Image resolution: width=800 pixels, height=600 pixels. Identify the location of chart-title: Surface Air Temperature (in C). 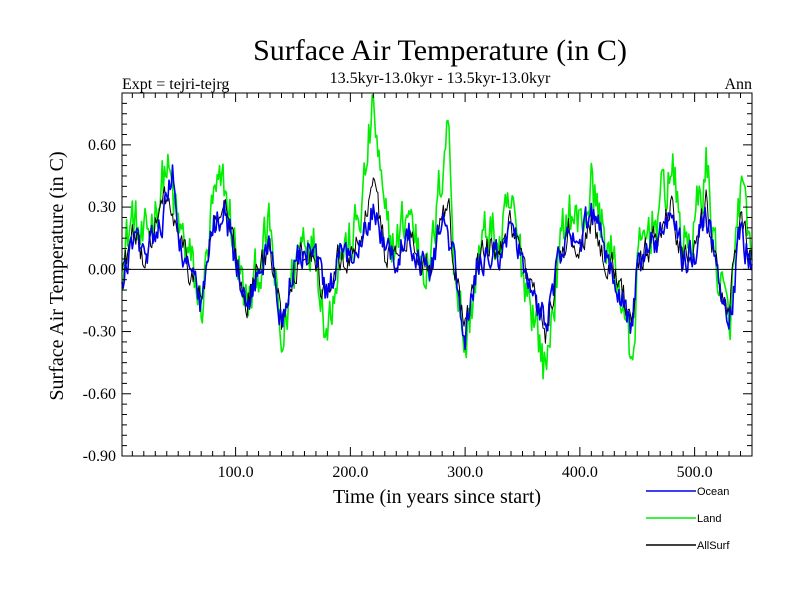
(440, 50).